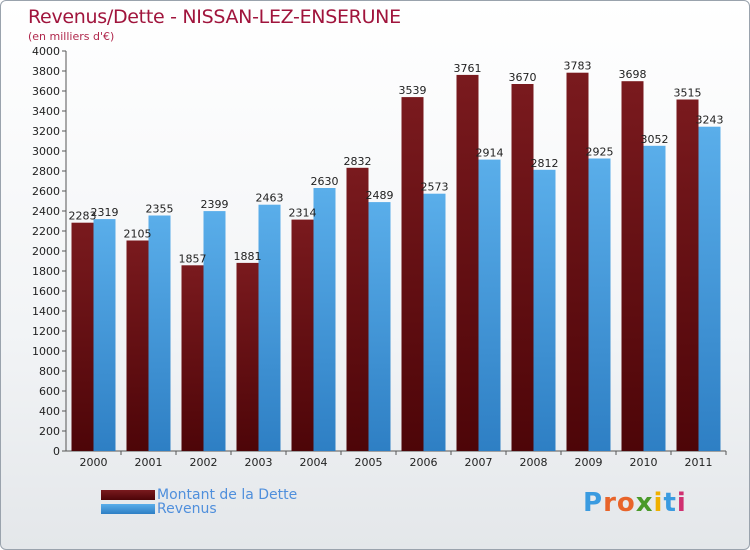 The height and width of the screenshot is (550, 750). I want to click on data-label-revenus: 2399, so click(215, 204).